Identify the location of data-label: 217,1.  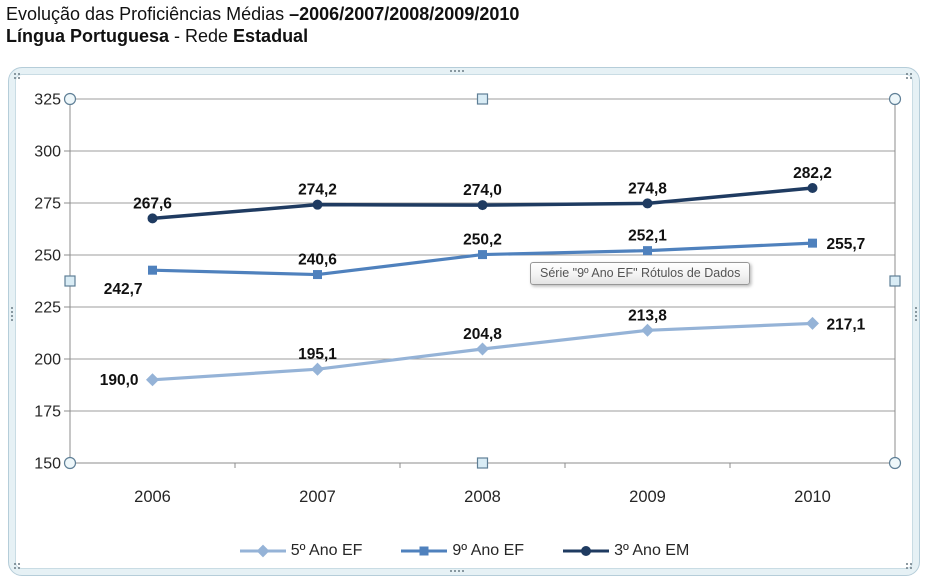
(846, 324).